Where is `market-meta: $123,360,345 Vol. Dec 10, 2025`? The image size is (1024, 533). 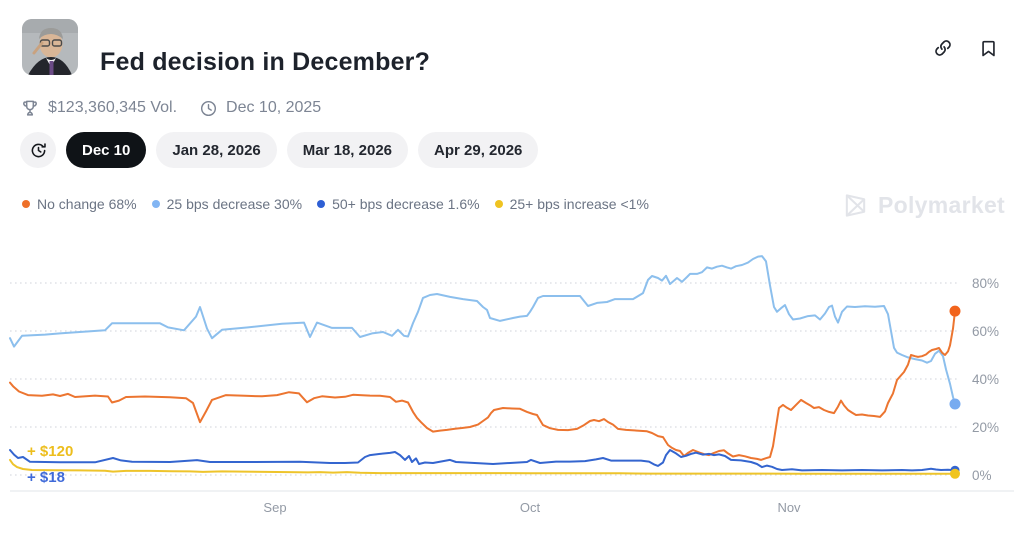
market-meta: $123,360,345 Vol. Dec 10, 2025 is located at coordinates (170, 108).